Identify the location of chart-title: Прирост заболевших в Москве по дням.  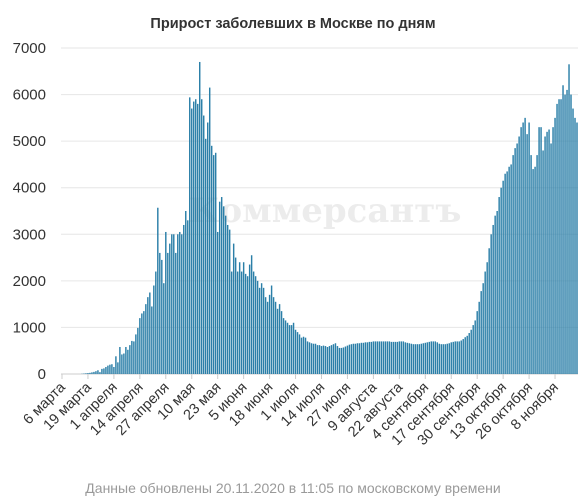
(292, 24).